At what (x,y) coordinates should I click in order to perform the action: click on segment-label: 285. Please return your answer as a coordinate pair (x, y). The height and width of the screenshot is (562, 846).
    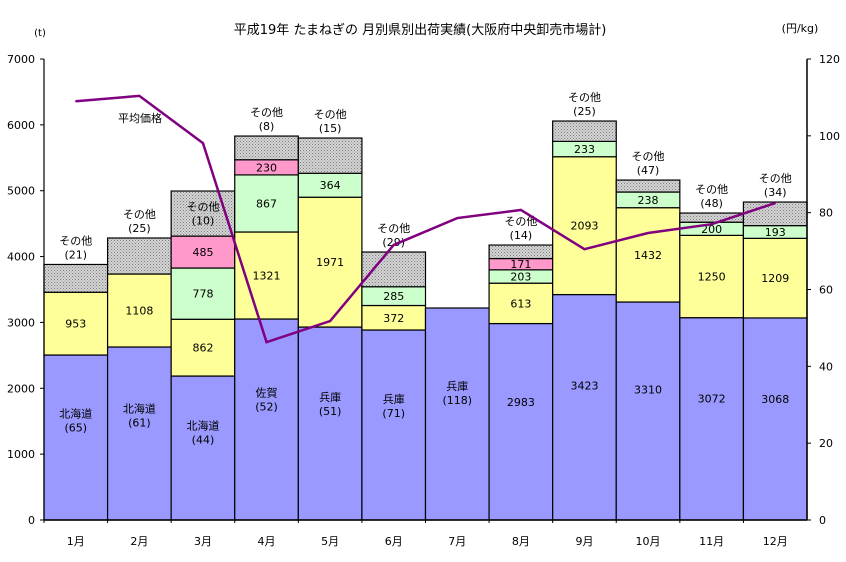
    Looking at the image, I should click on (393, 296).